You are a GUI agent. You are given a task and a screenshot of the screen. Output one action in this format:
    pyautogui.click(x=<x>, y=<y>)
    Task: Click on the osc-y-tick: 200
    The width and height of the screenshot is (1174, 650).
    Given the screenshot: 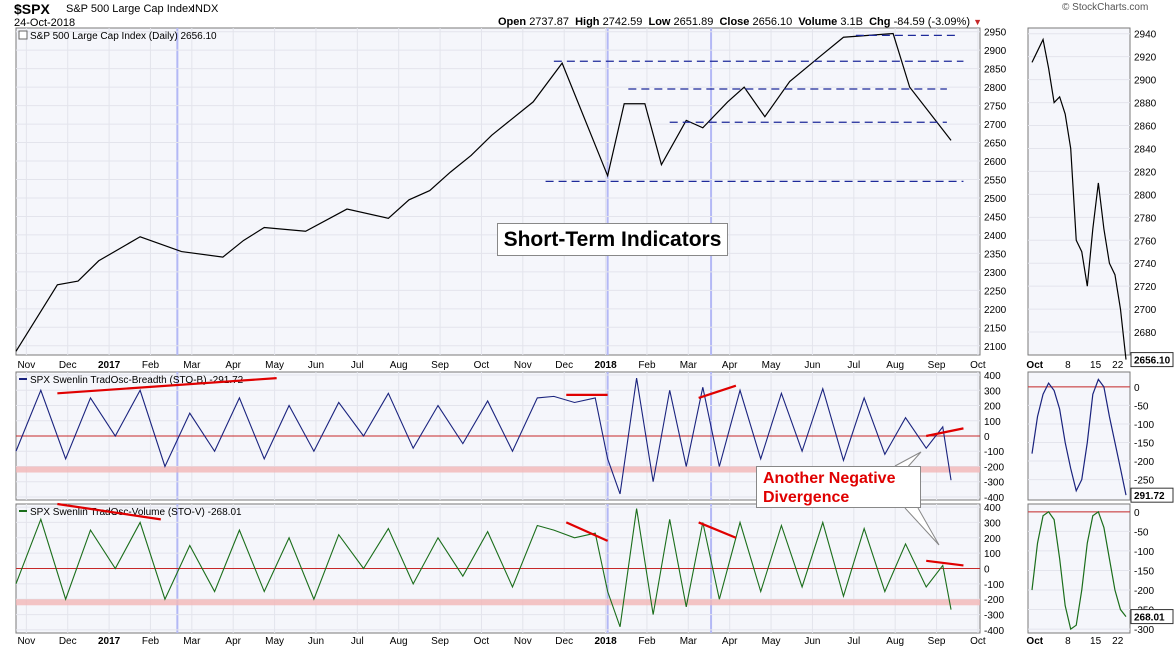 What is the action you would take?
    pyautogui.click(x=992, y=539)
    